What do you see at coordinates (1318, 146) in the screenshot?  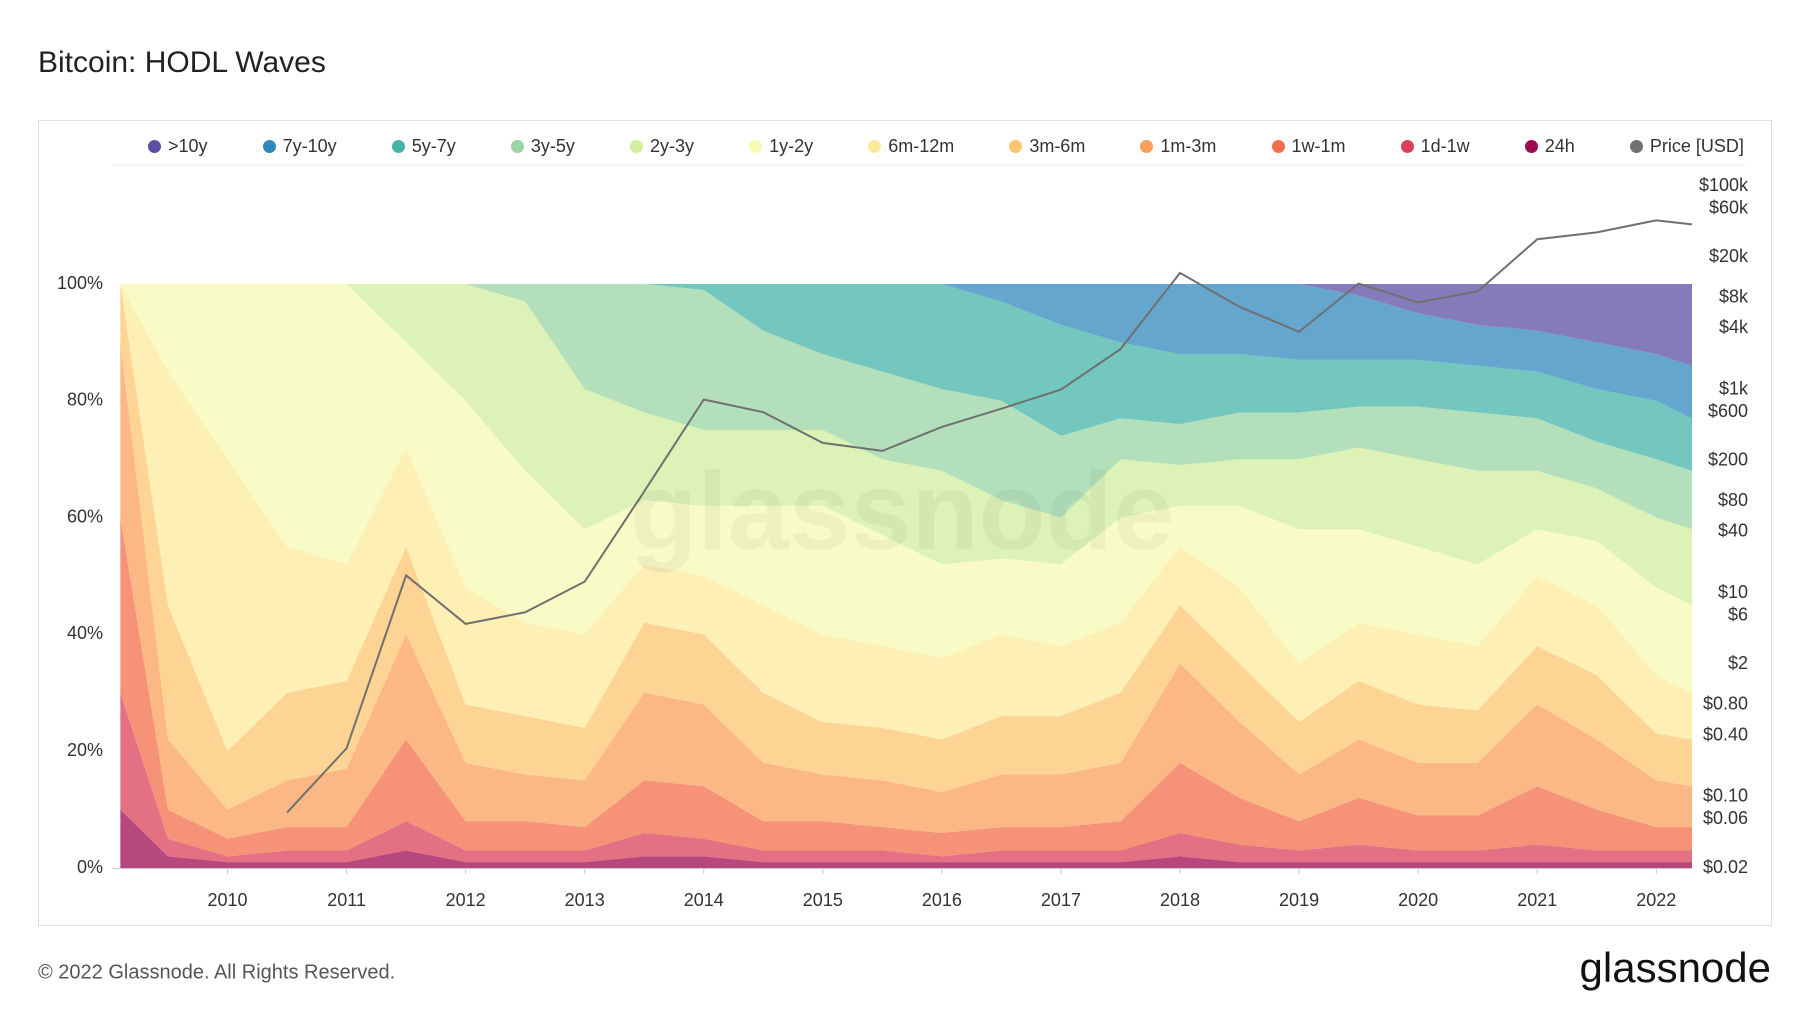 I see `legend-label: 1w-1m` at bounding box center [1318, 146].